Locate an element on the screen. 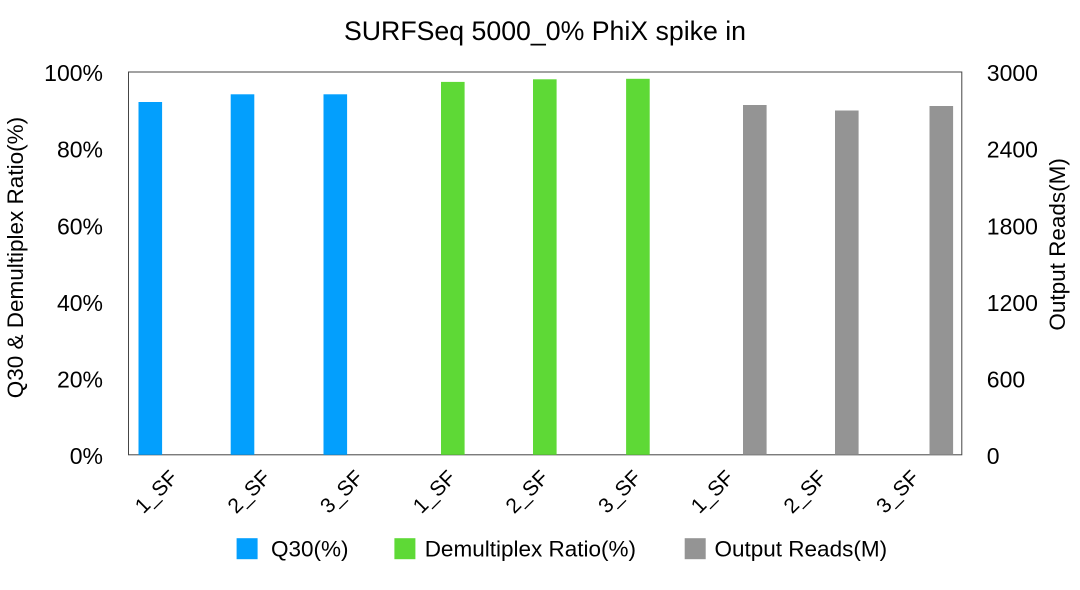 This screenshot has width=1080, height=590. svg-text: 3000 is located at coordinates (1012, 73).